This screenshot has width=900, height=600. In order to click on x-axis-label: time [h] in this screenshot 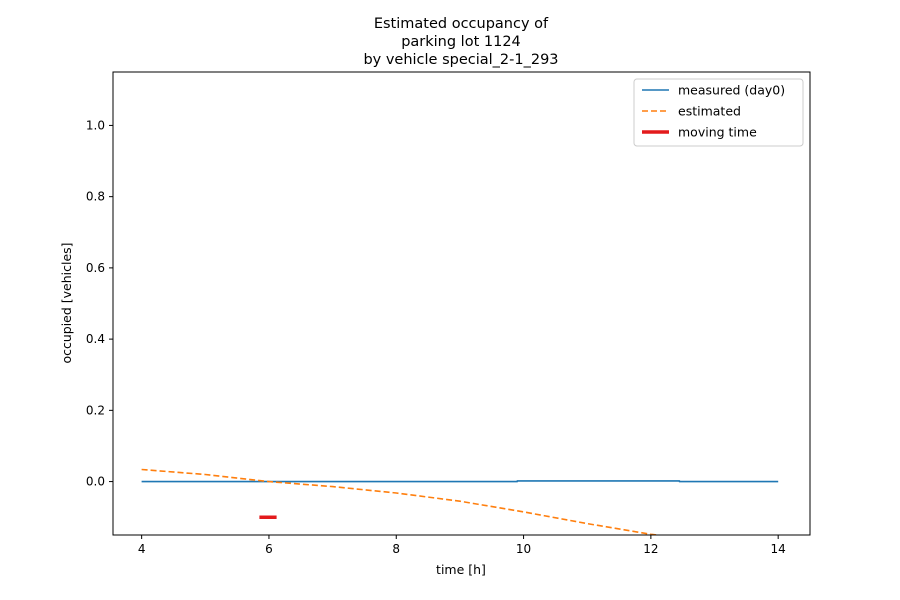, I will do `click(461, 569)`.